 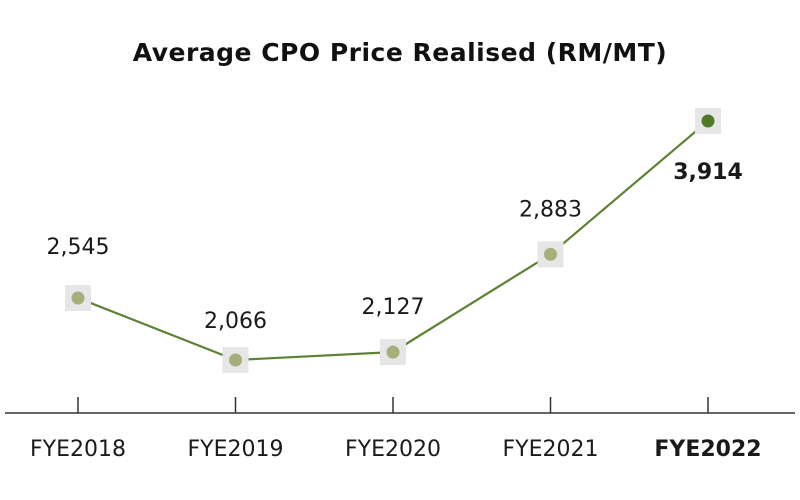 I want to click on x-axis, so click(x=400, y=405).